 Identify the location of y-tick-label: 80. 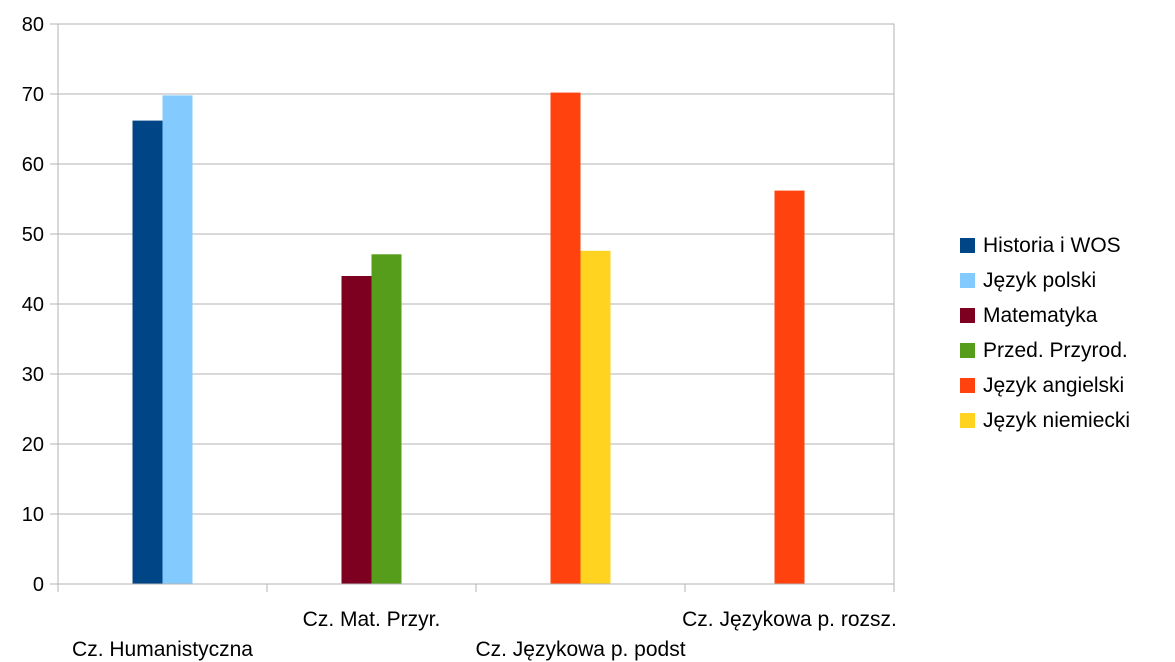
(33, 25).